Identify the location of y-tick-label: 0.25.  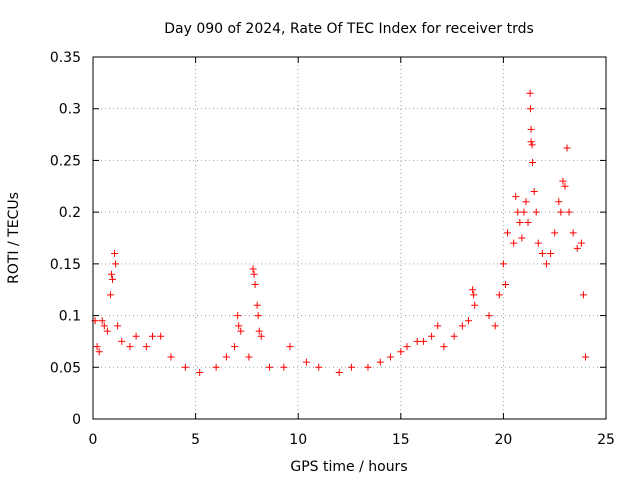
(65, 161).